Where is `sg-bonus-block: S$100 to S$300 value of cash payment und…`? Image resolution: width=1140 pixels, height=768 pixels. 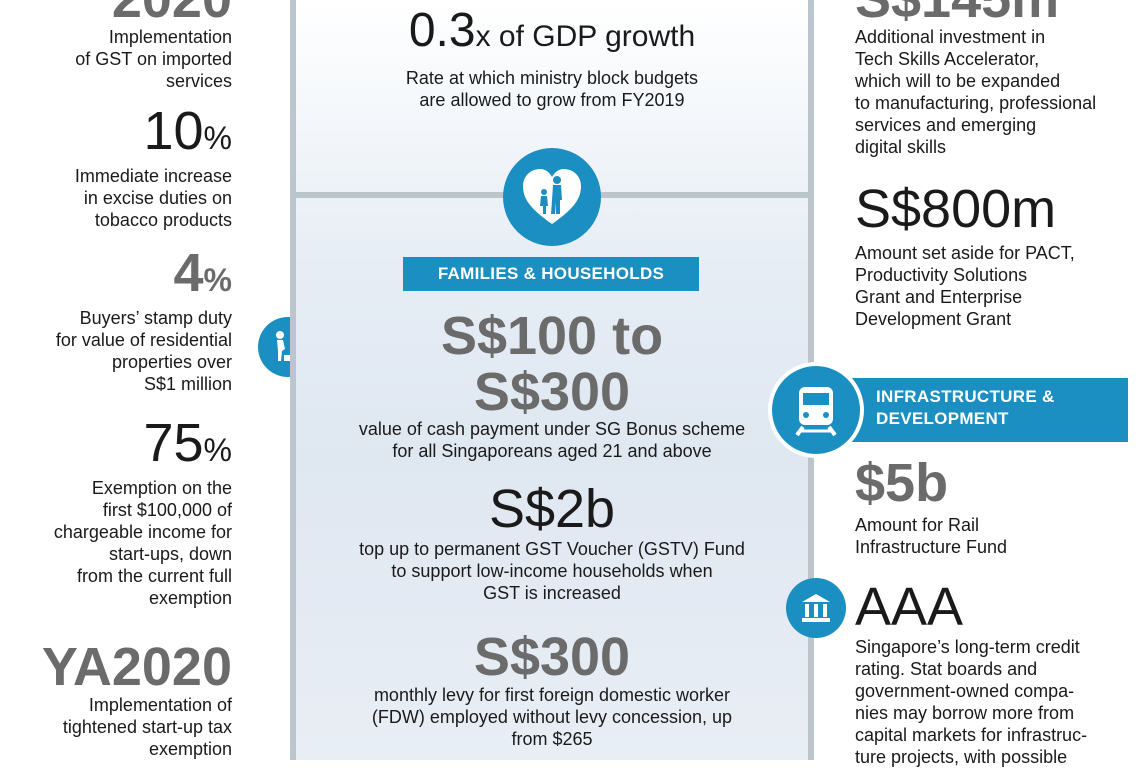 sg-bonus-block: S$100 to S$300 value of cash payment und… is located at coordinates (552, 385).